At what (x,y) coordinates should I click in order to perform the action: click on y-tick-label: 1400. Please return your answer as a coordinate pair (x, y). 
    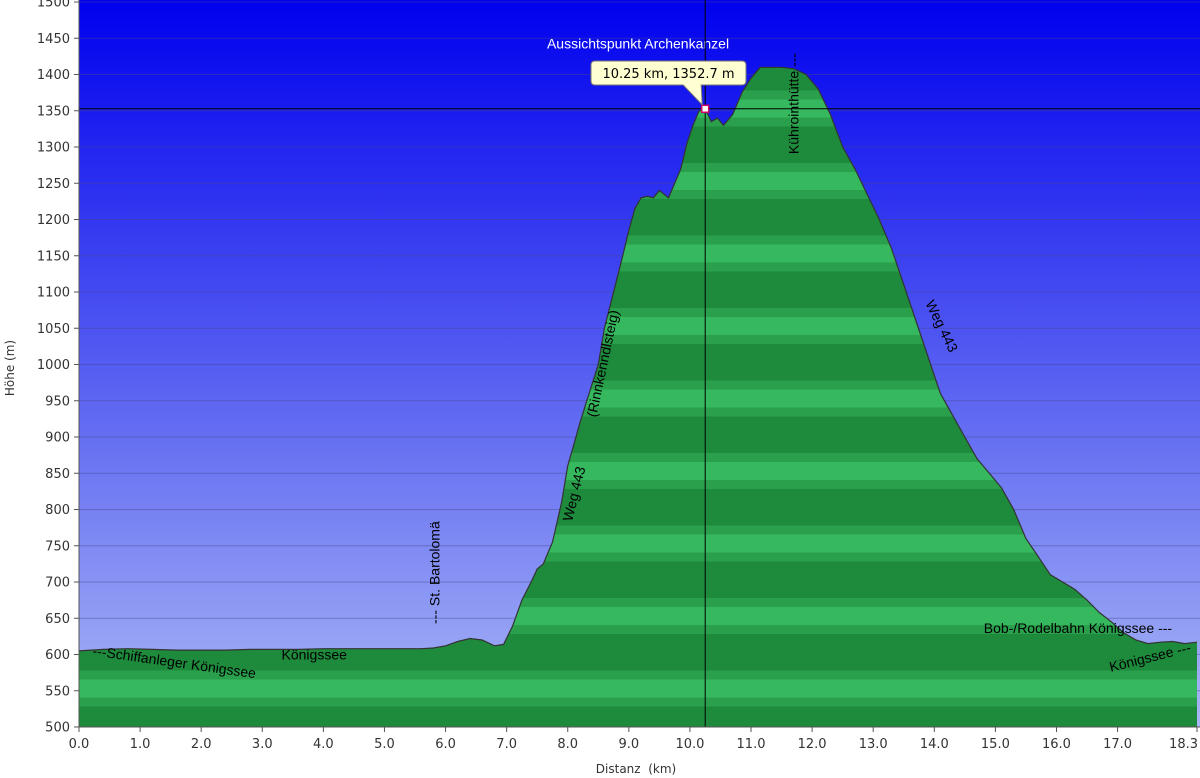
    Looking at the image, I should click on (53, 75).